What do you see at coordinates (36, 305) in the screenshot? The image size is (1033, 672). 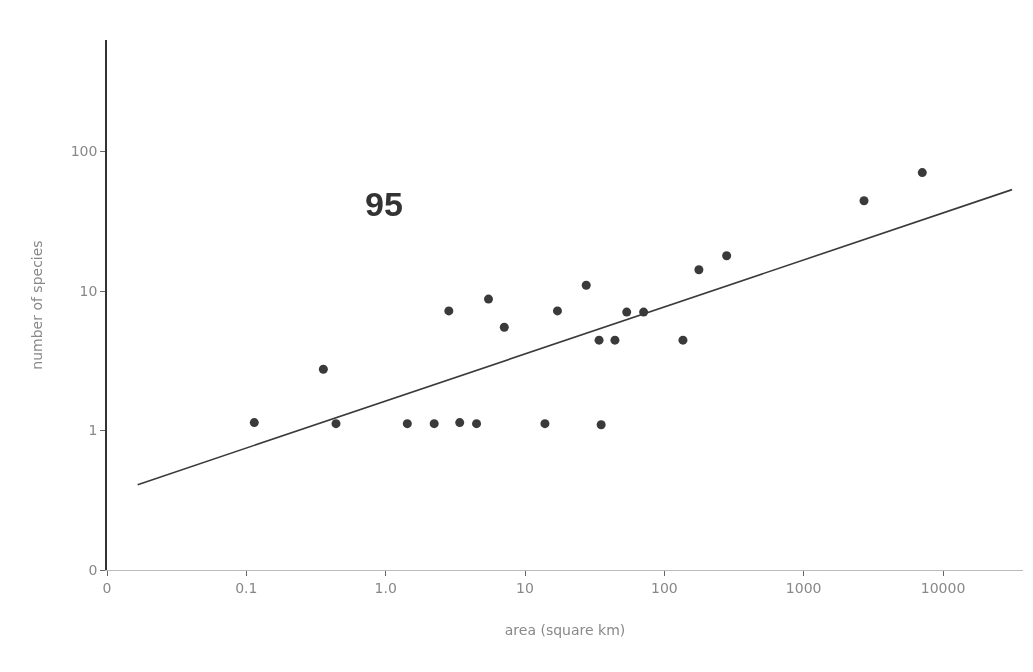 I see `y-axis-title: number of species` at bounding box center [36, 305].